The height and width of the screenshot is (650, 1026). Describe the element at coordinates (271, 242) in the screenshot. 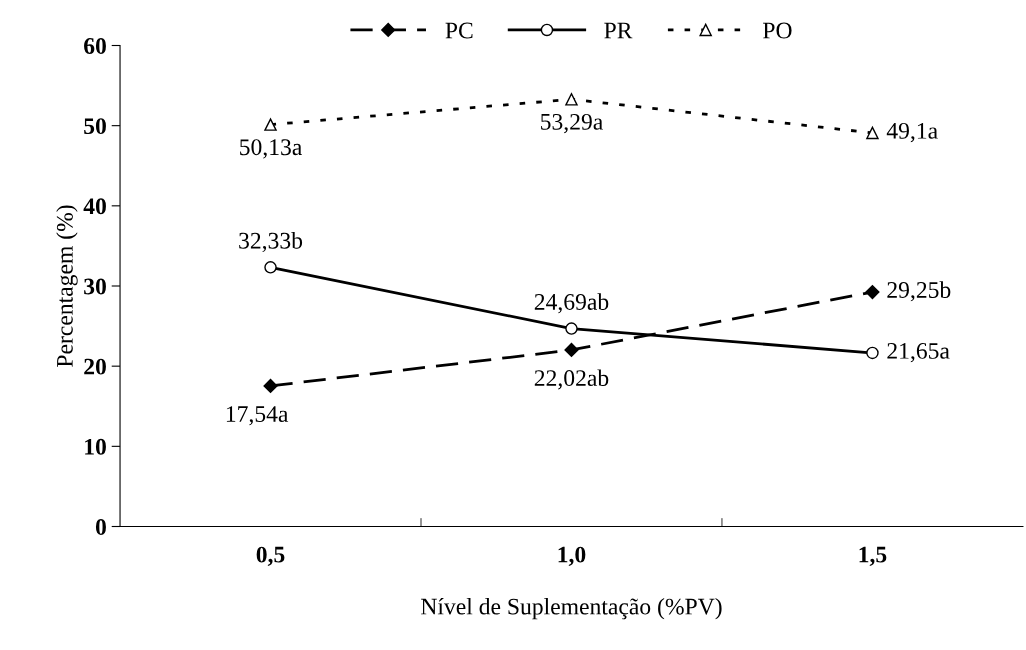

I see `data-label: 32,33b` at that location.